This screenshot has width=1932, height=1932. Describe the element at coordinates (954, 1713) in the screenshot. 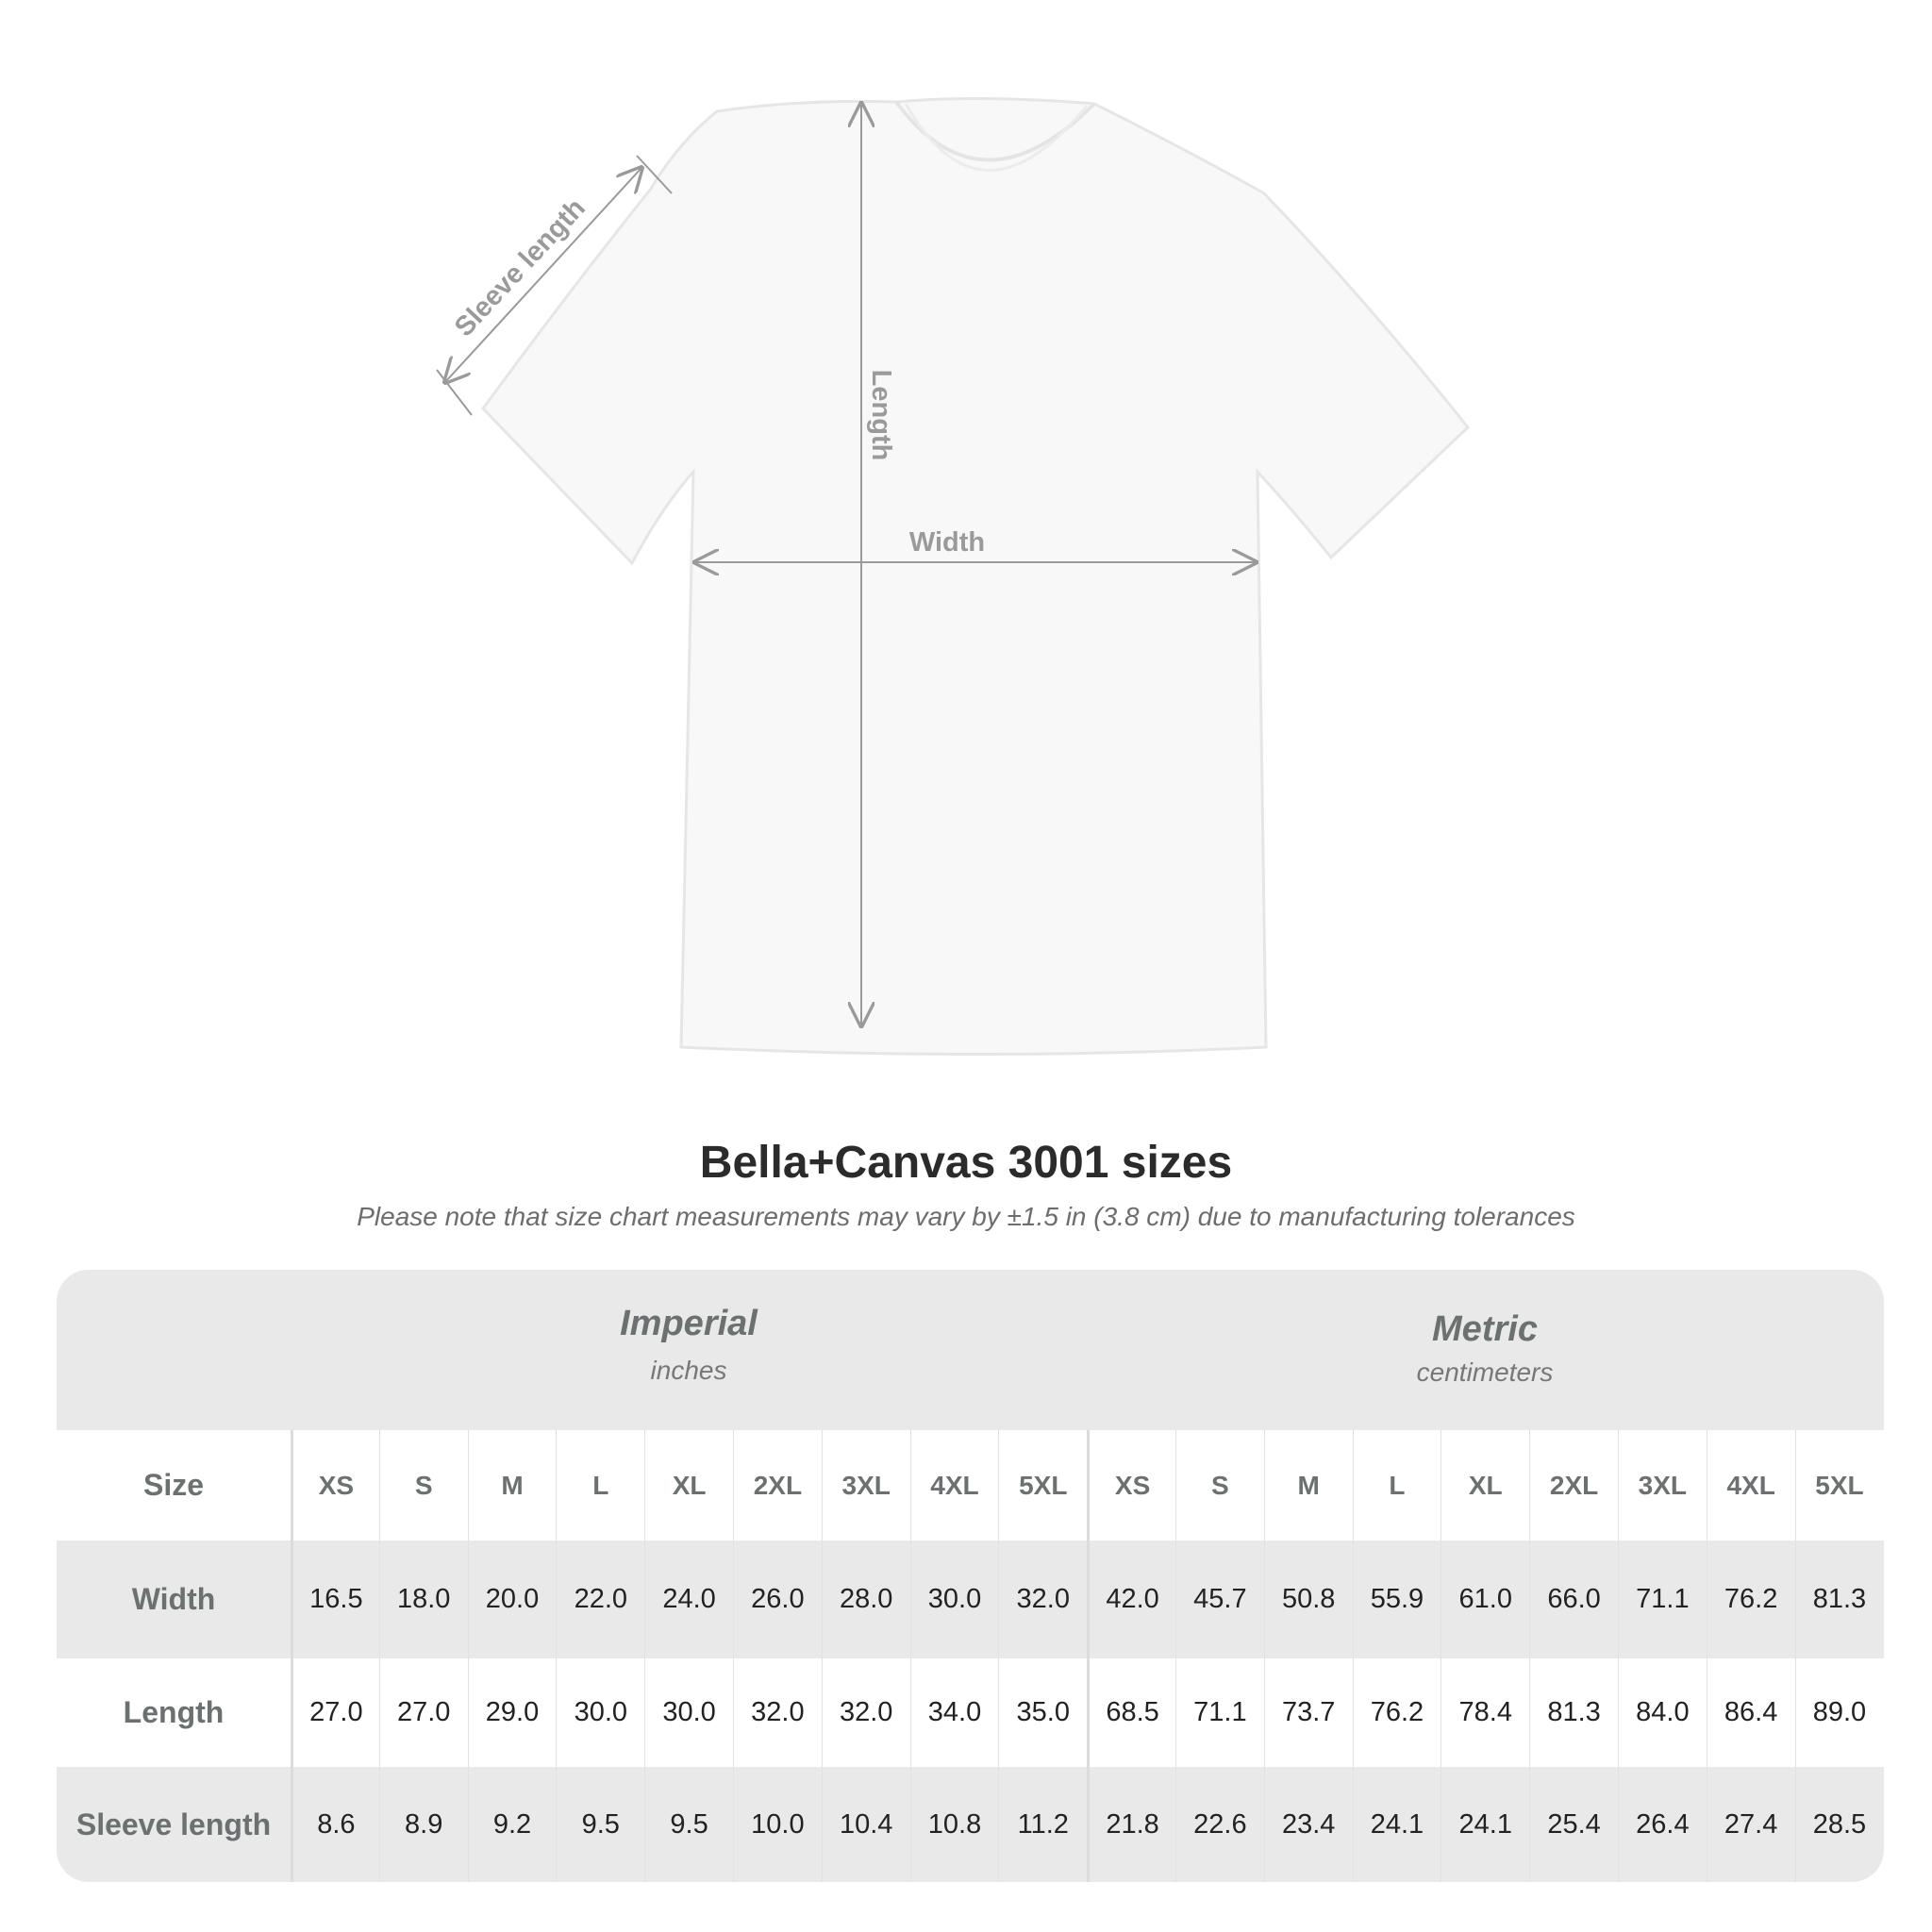

I see `imperial-value-cell: 34.0` at that location.